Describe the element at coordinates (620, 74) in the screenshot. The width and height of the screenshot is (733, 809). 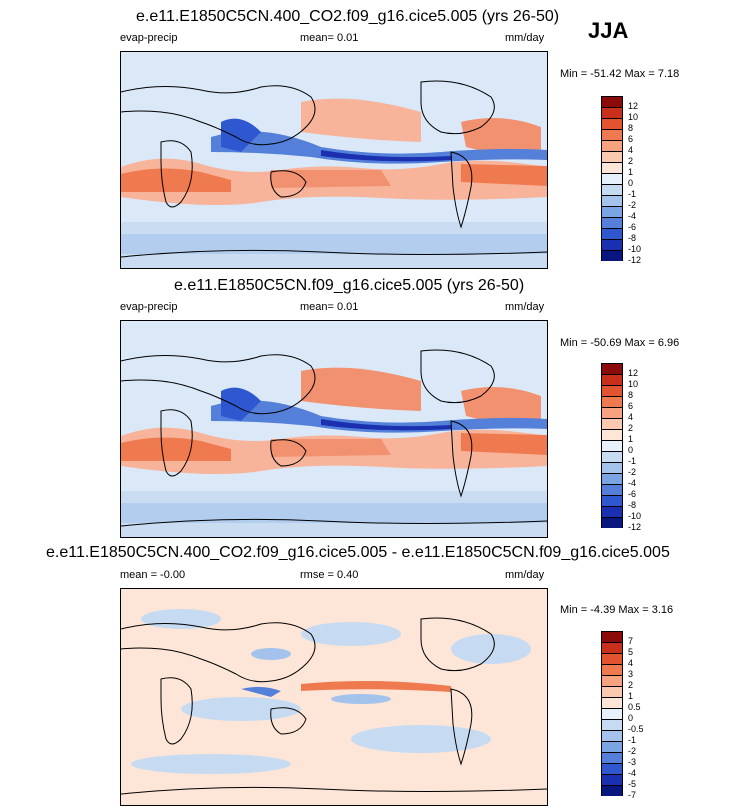
I see `panel1-minmax-label: Min = -51.42 Max = 7.18` at that location.